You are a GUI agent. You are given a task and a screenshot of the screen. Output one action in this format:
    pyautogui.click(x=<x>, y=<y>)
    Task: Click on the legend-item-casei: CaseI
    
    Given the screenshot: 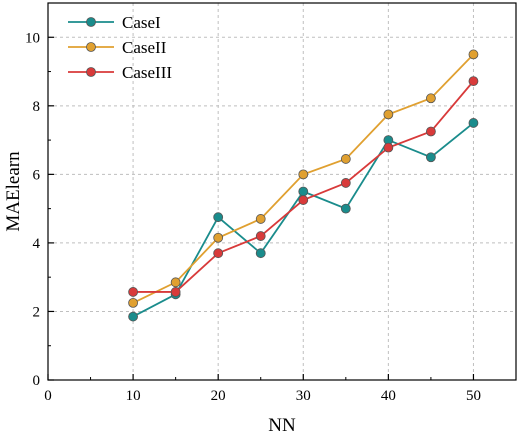 What is the action you would take?
    pyautogui.click(x=114, y=22)
    